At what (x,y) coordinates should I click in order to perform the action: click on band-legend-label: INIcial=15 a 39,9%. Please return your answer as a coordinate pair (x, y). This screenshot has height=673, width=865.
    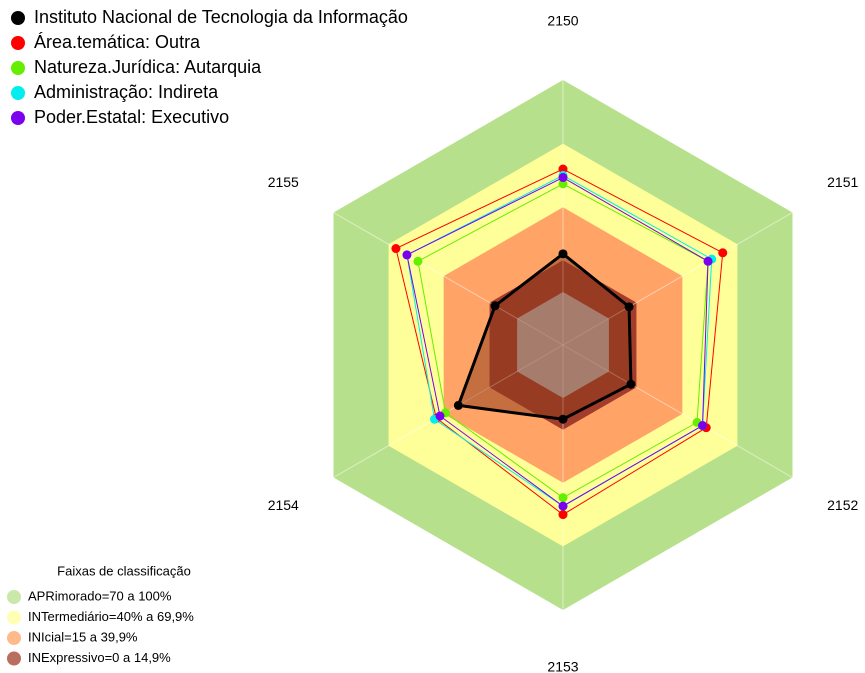
    Looking at the image, I should click on (83, 636).